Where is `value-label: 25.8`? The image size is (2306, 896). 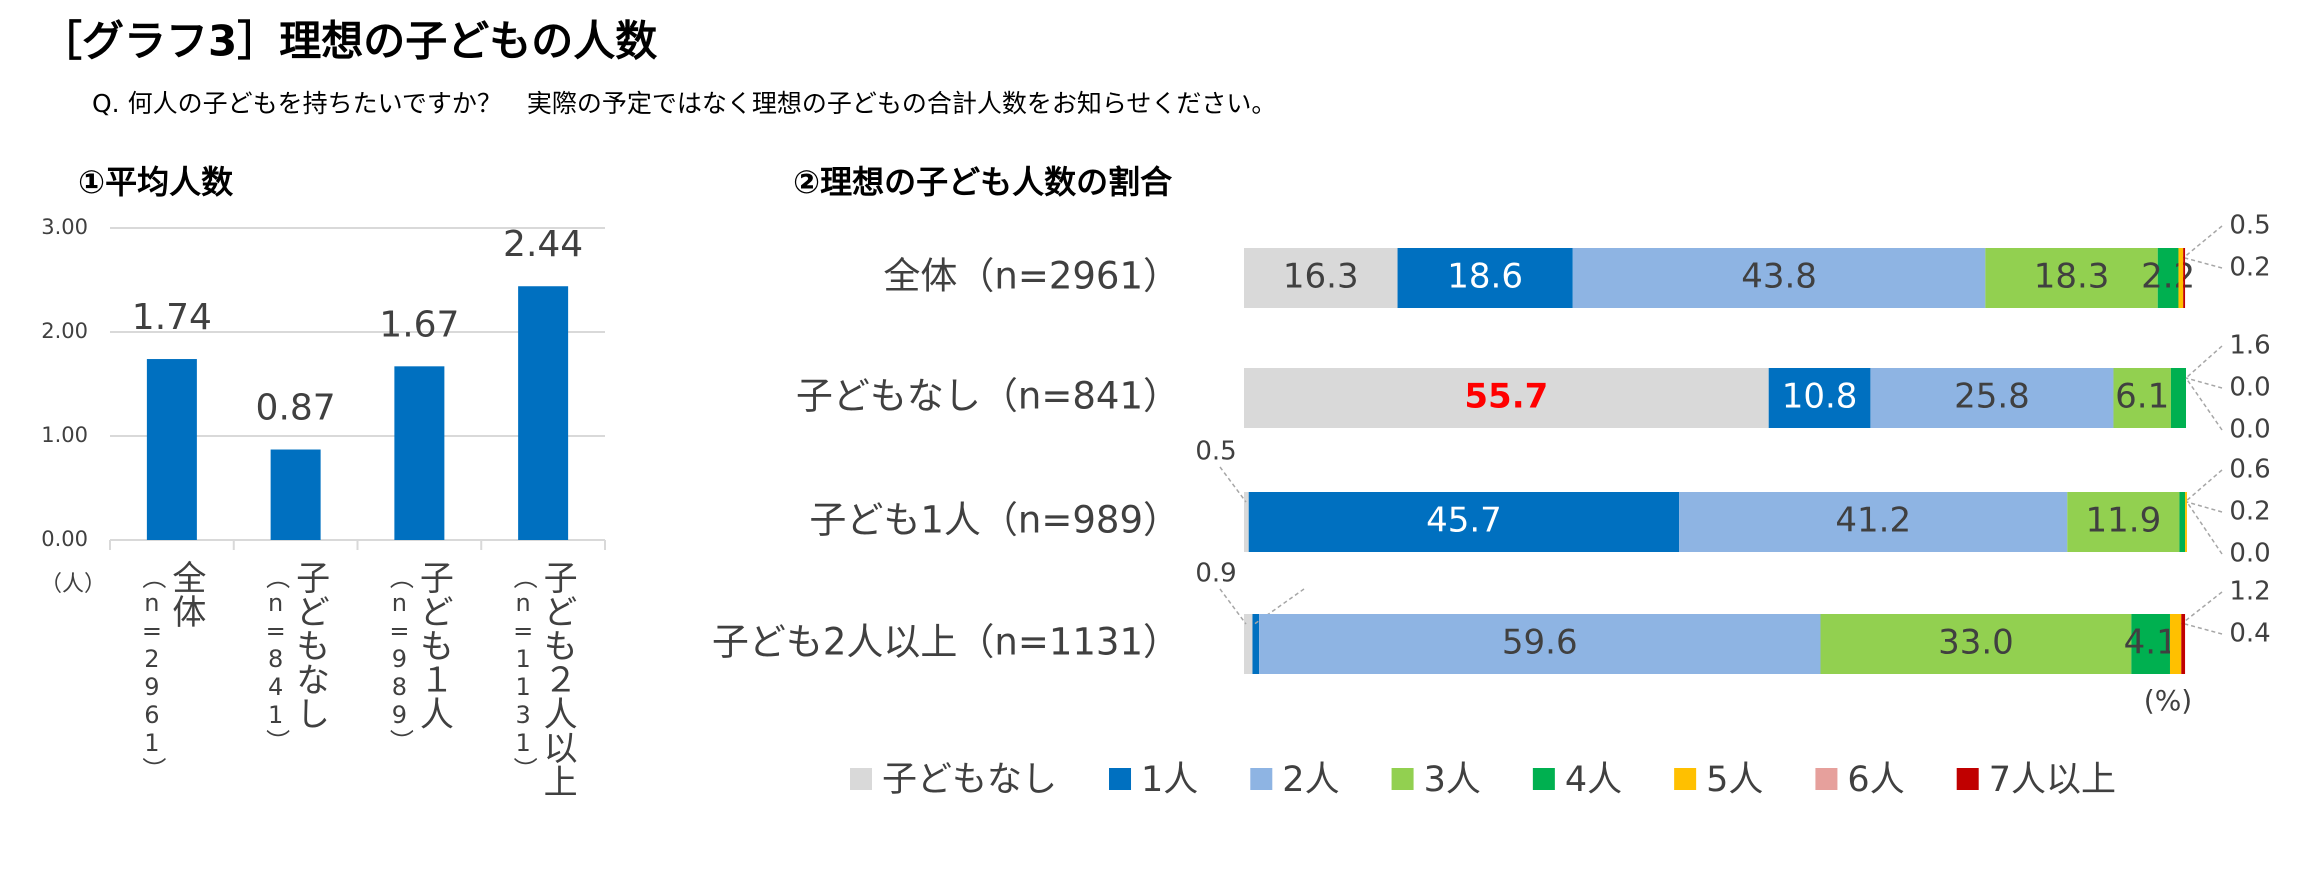 value-label: 25.8 is located at coordinates (1992, 397).